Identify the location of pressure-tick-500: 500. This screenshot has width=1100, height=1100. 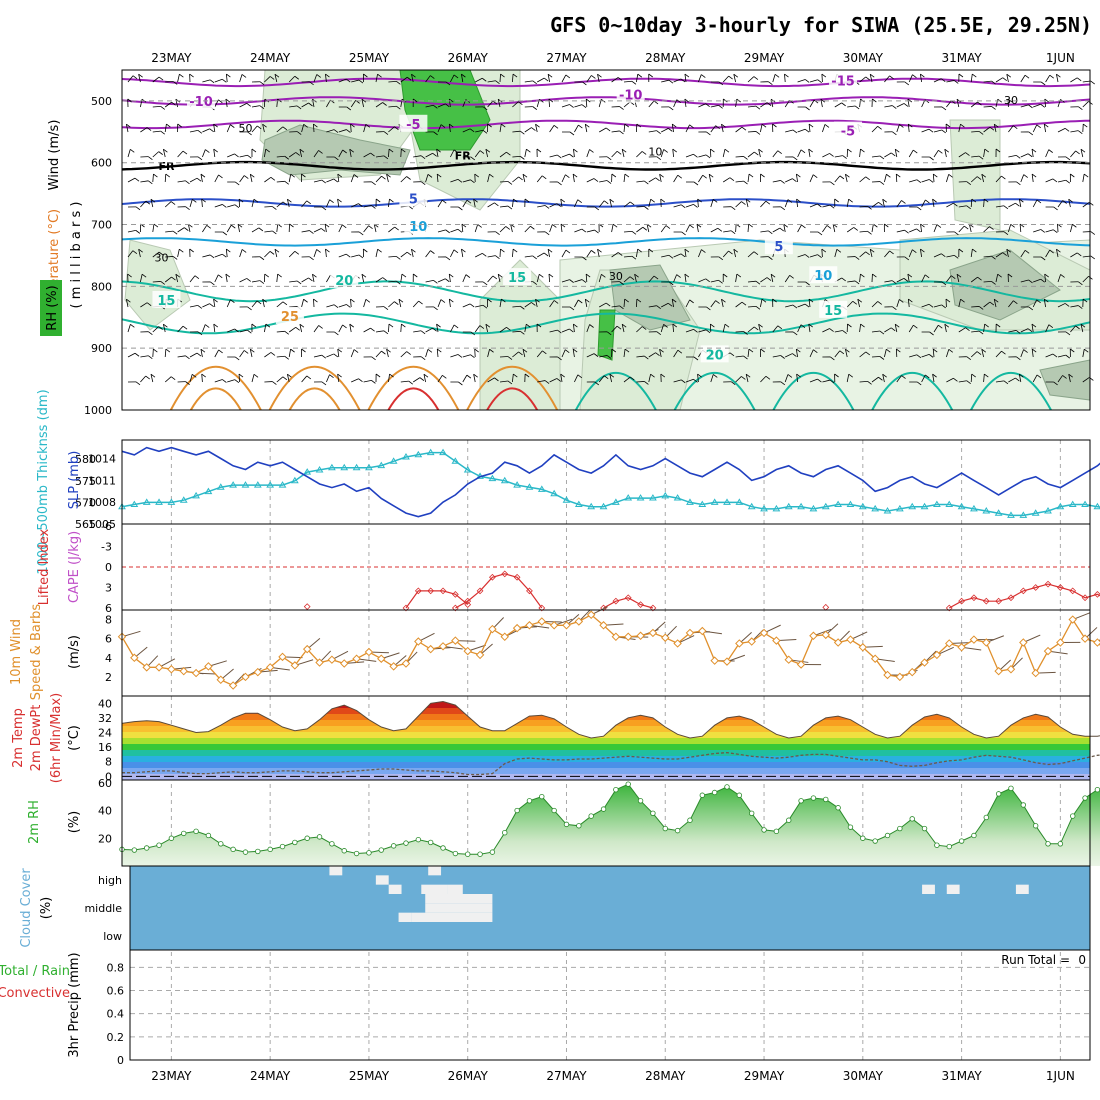
(101, 101).